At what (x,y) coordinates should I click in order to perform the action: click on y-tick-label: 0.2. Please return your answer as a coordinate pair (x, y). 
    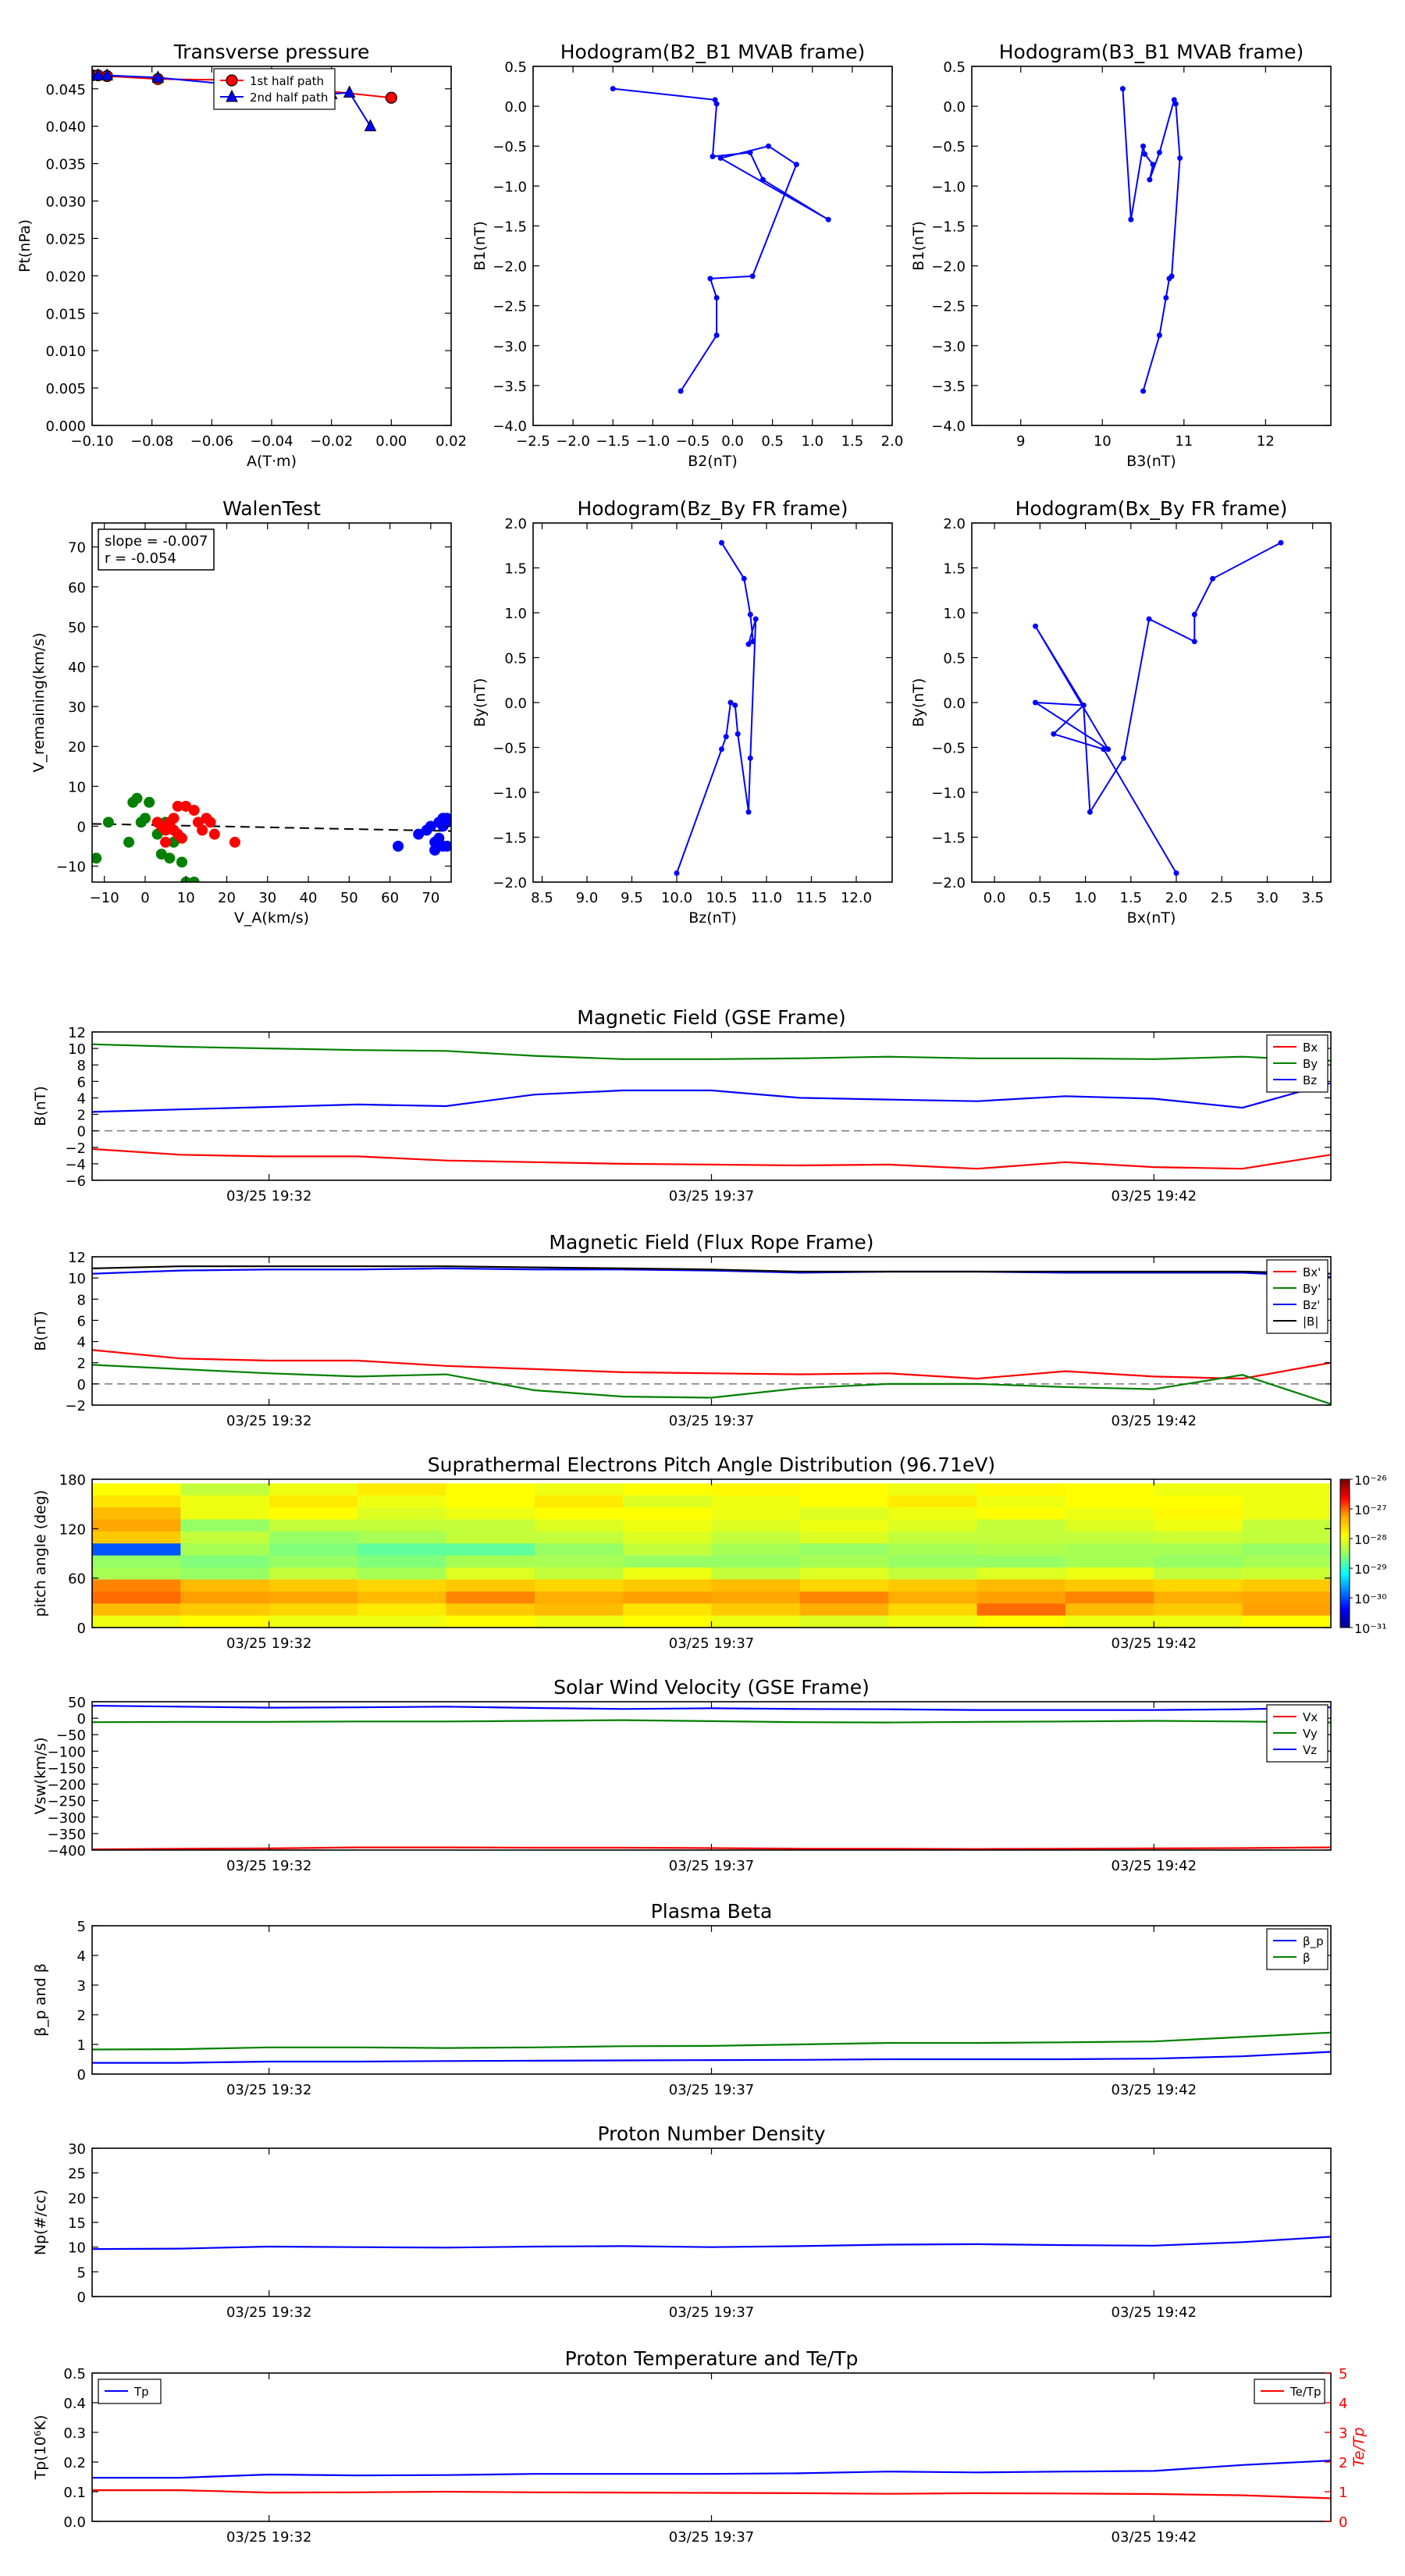
    Looking at the image, I should click on (74, 2463).